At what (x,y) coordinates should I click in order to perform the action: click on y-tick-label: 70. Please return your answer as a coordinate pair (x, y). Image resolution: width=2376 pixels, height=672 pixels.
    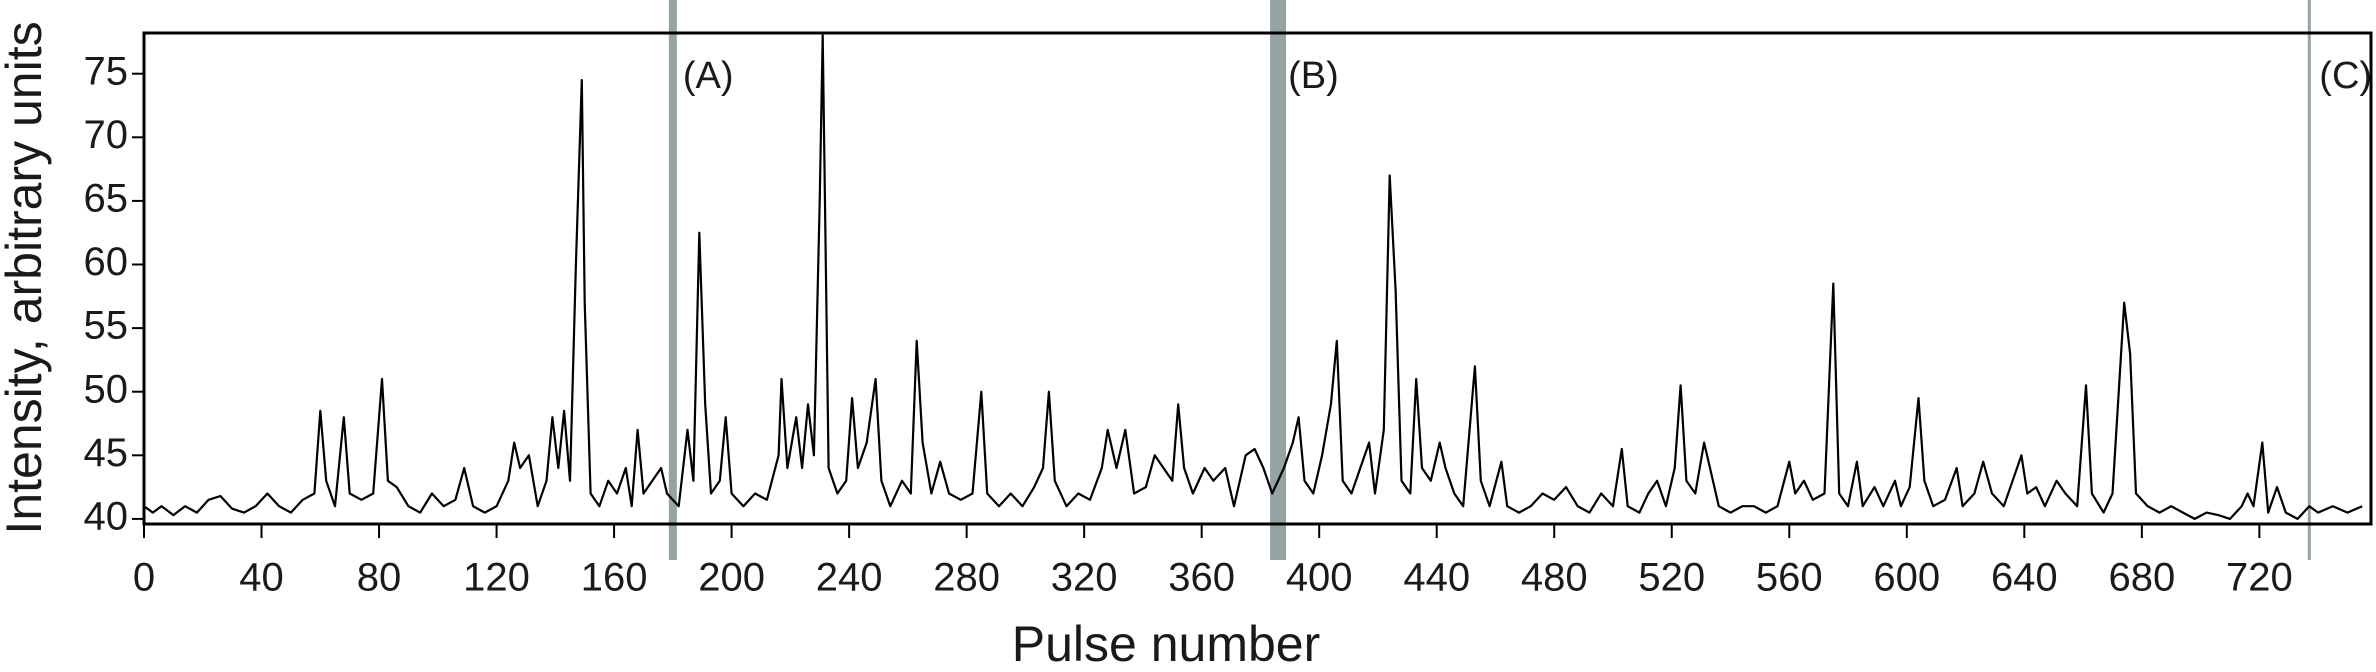
    Looking at the image, I should click on (106, 135).